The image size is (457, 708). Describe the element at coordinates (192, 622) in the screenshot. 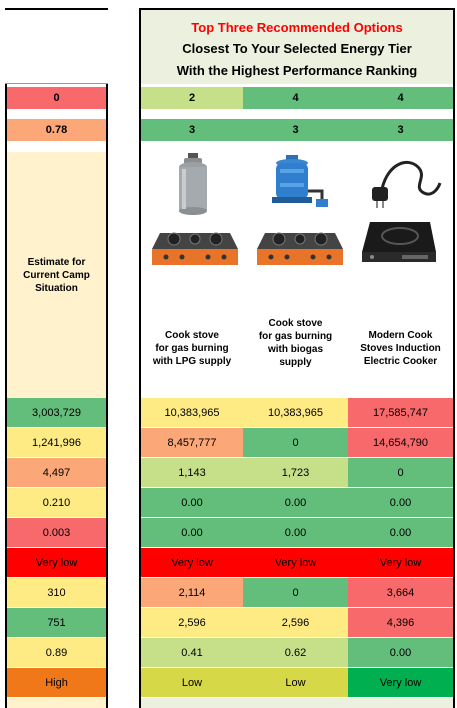

I see `row-8-option-1: 2,596` at that location.